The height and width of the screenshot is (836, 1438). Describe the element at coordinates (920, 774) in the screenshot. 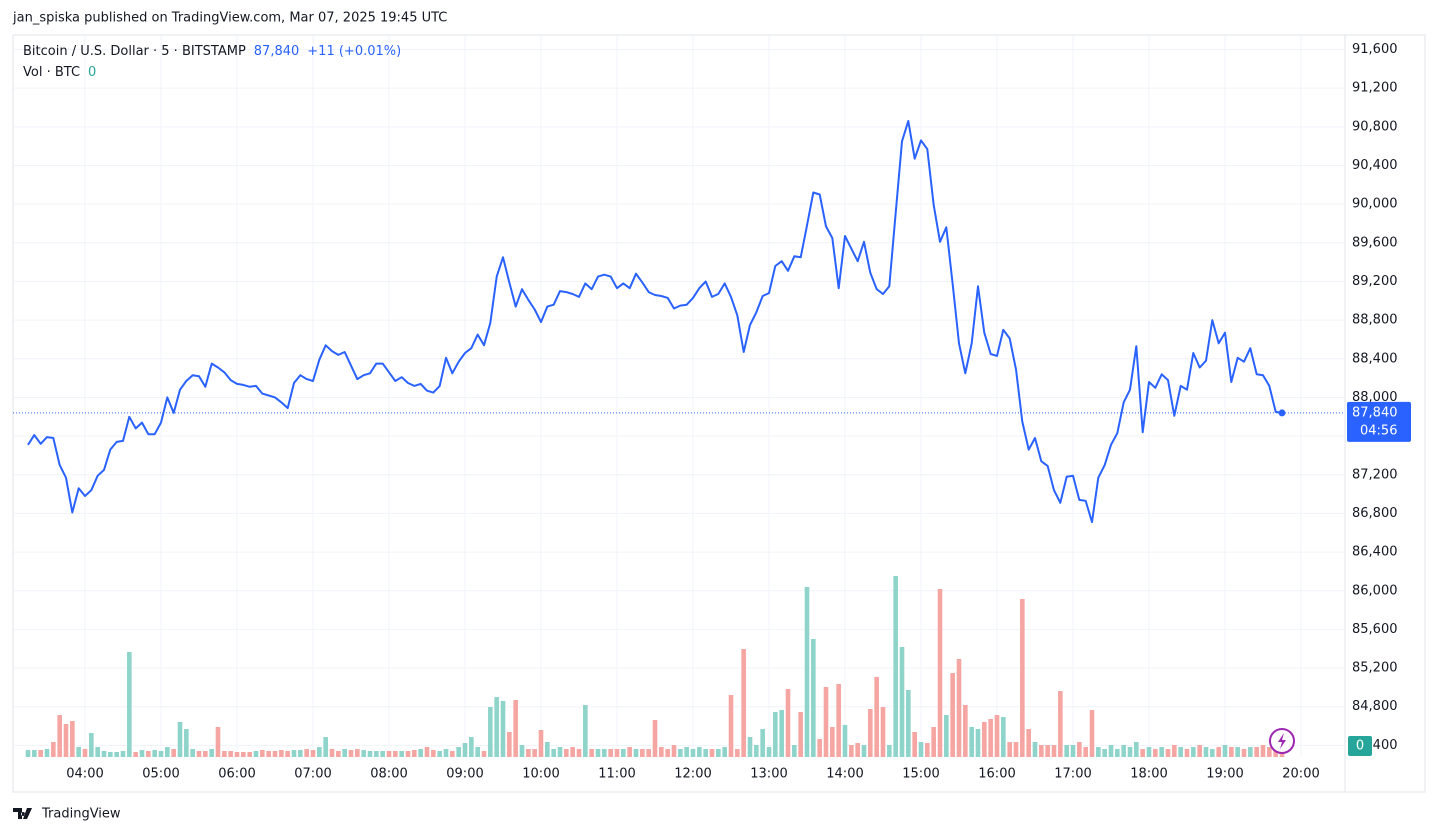

I see `x-tick-label: 15:00` at that location.